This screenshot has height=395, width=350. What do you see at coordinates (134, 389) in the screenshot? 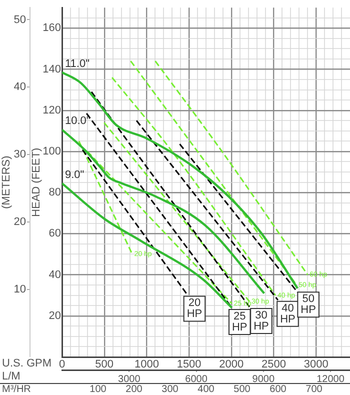
I see `text: 200` at bounding box center [134, 389].